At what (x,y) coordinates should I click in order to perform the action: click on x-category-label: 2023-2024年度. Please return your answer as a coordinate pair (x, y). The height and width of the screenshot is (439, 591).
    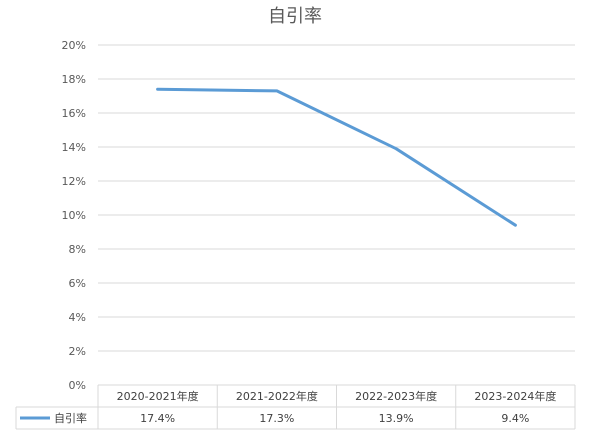
    Looking at the image, I should click on (515, 396).